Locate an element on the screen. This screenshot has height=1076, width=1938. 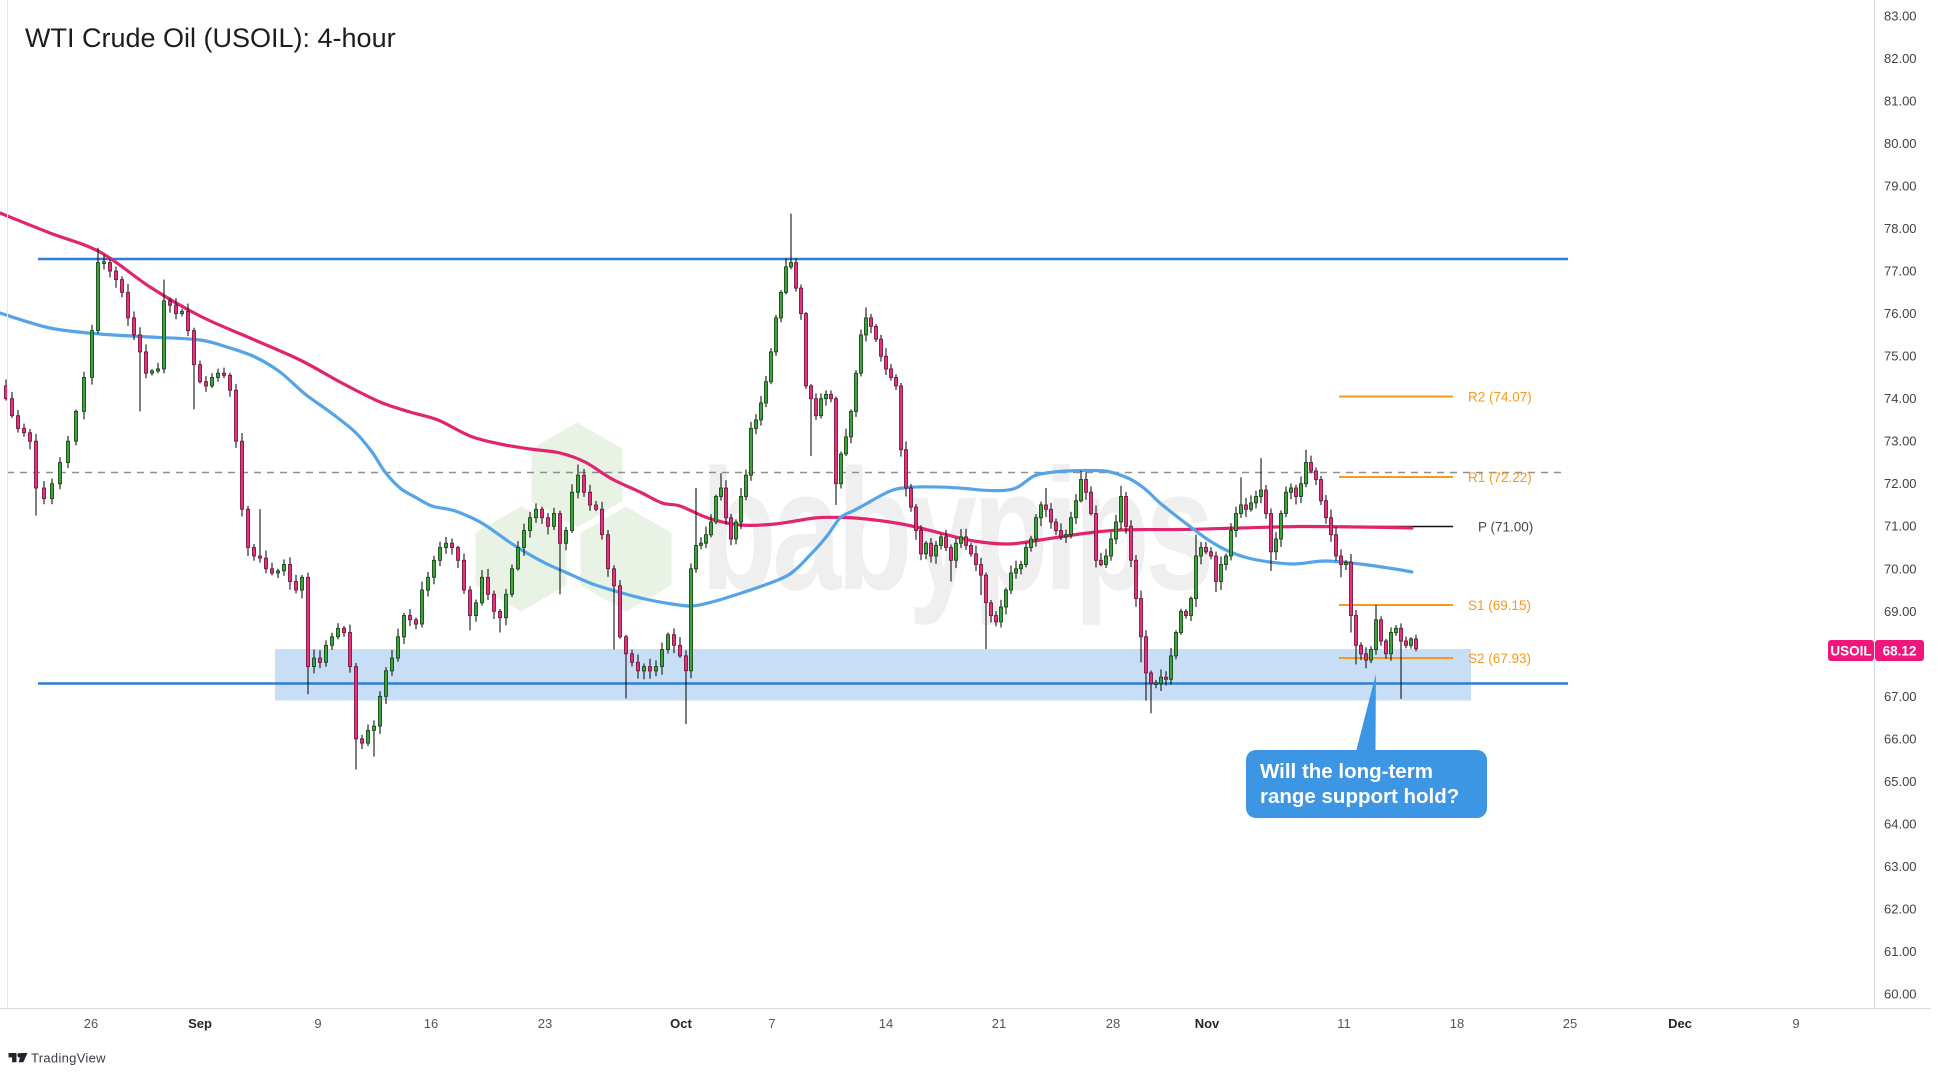
svg-text: 76.00 is located at coordinates (1900, 313).